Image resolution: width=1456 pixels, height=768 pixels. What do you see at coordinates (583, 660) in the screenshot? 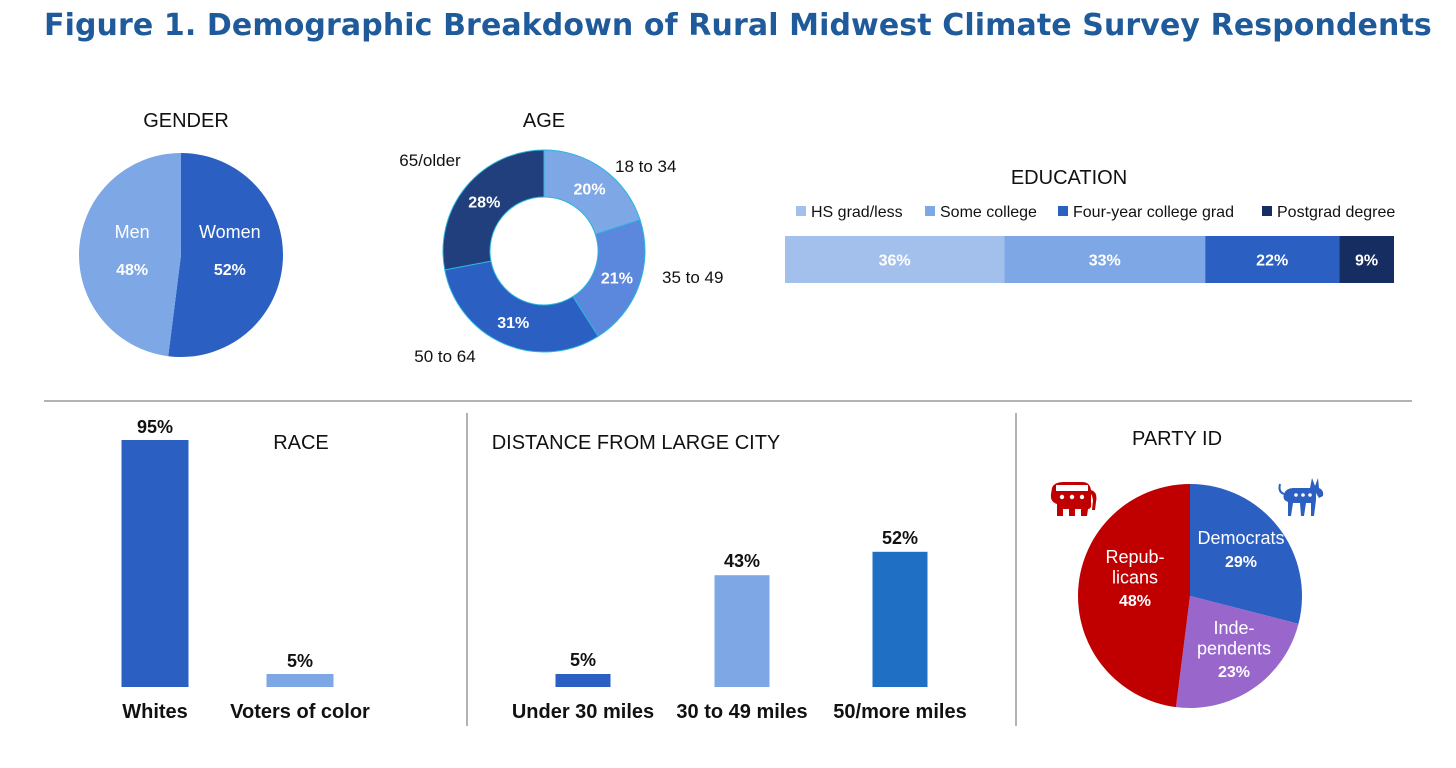
I see `distance-value-under-30-miles: 5%` at bounding box center [583, 660].